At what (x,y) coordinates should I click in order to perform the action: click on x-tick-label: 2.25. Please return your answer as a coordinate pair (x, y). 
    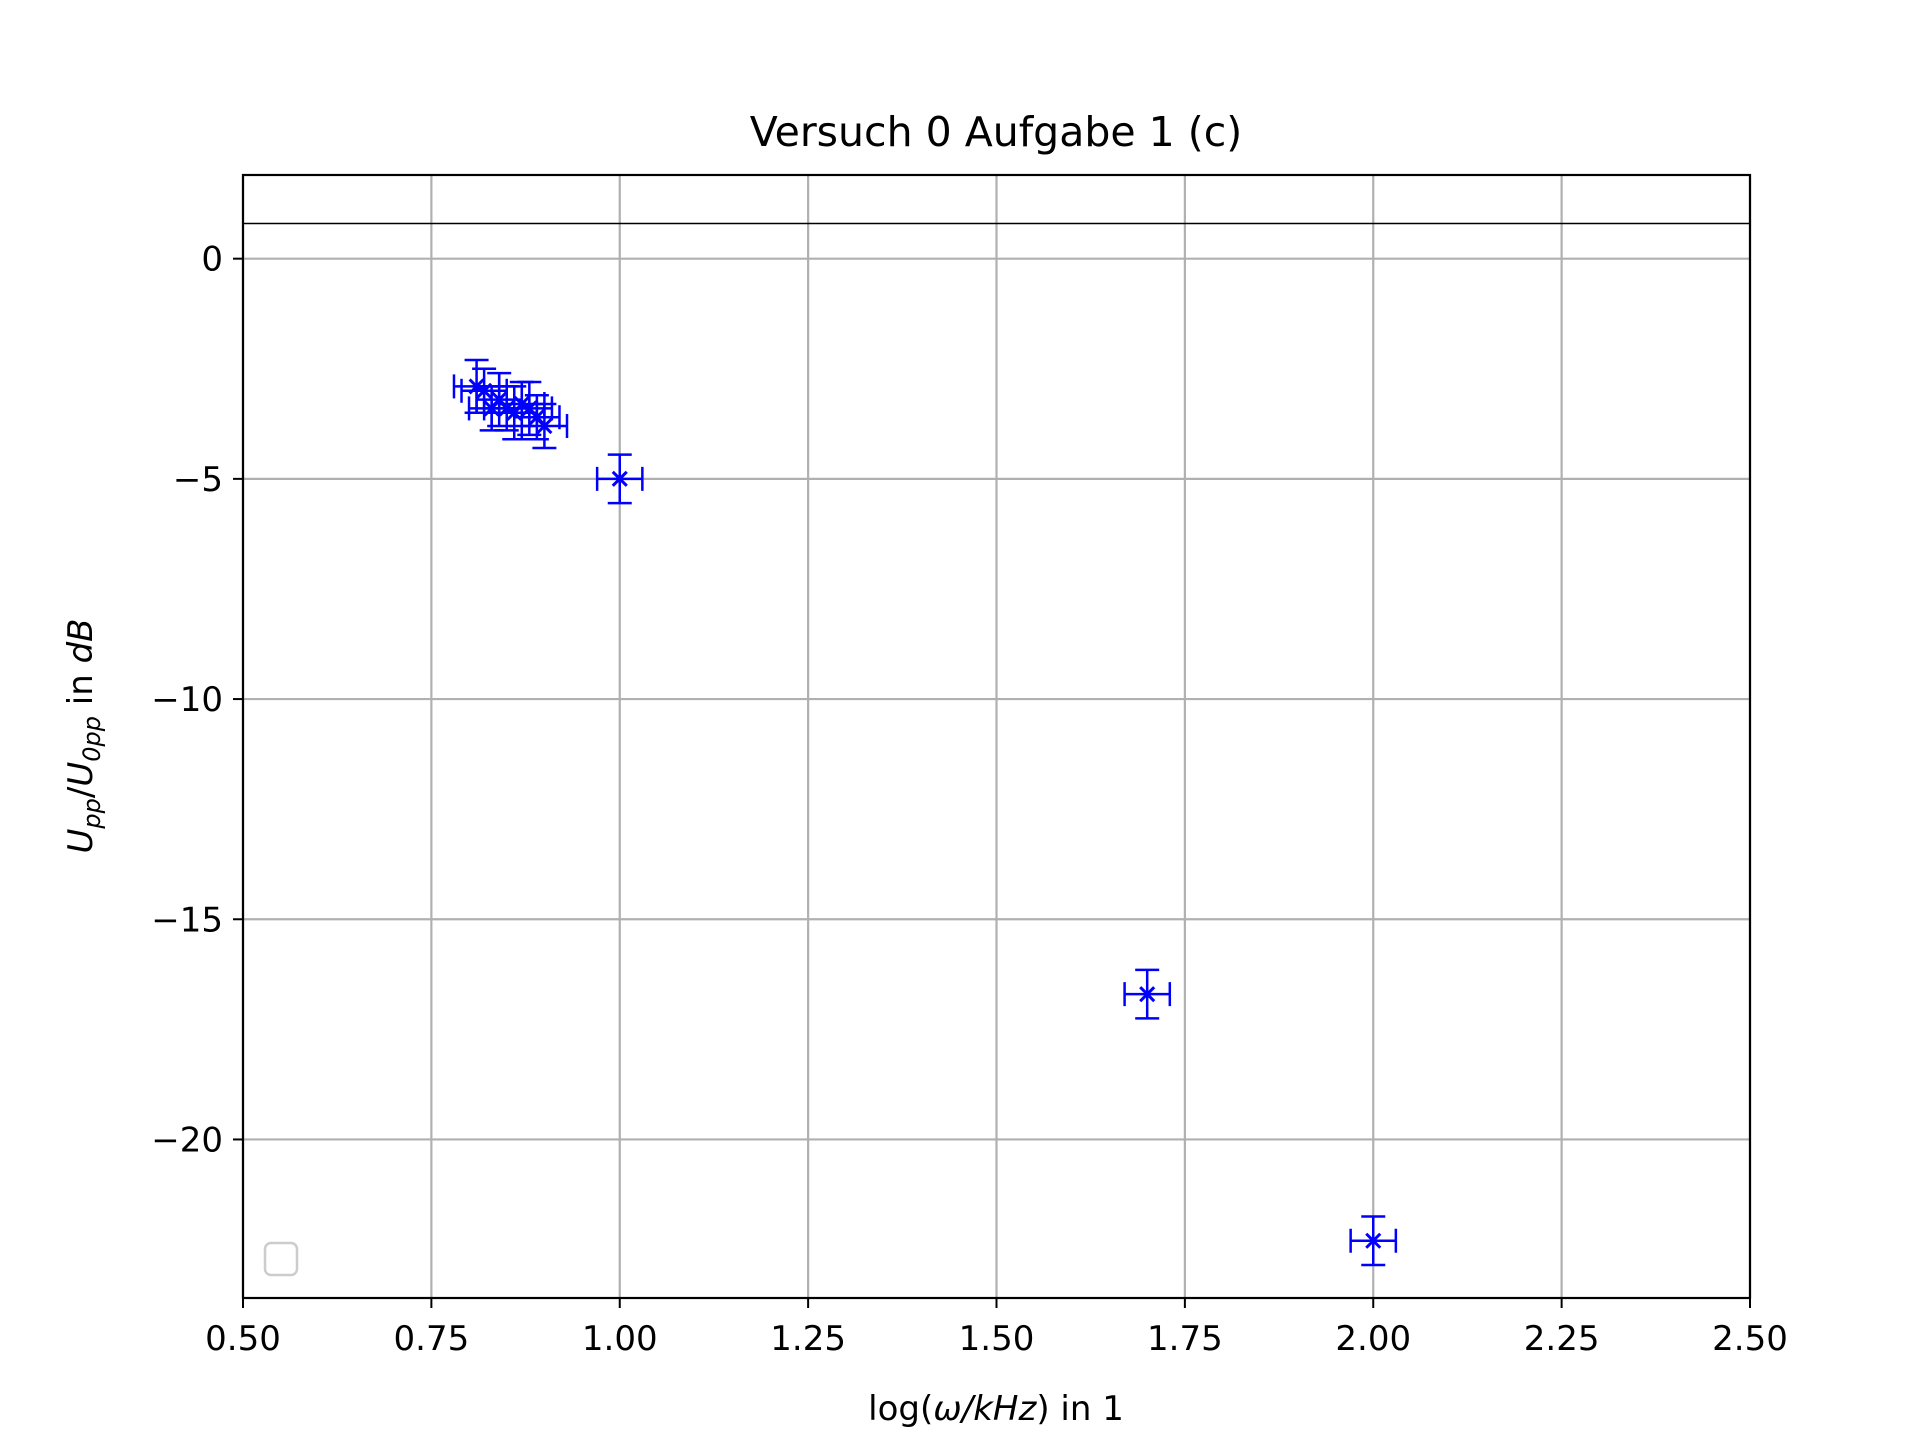
    Looking at the image, I should click on (1562, 1339).